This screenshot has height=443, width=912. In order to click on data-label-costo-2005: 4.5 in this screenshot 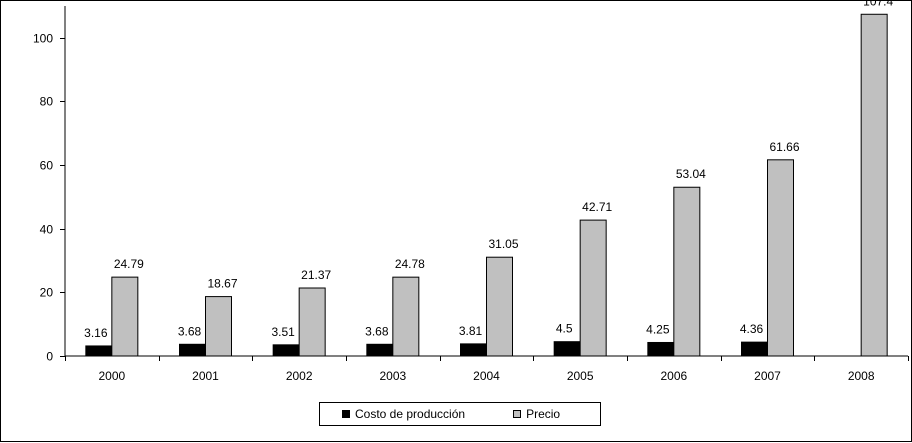, I will do `click(564, 329)`.